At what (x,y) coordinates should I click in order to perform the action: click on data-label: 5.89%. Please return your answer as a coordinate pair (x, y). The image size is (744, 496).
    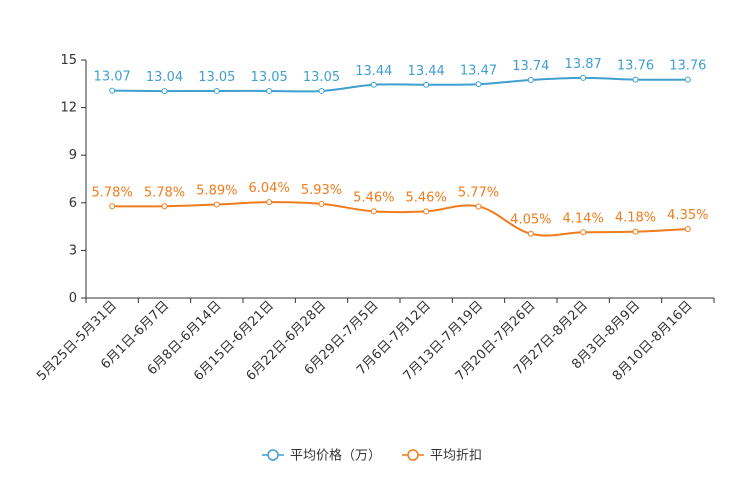
    Looking at the image, I should click on (216, 191).